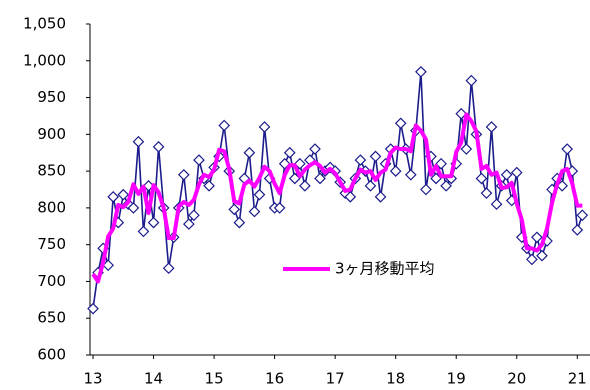 The image size is (590, 390). Describe the element at coordinates (51, 97) in the screenshot. I see `y-tick-label: 950` at that location.